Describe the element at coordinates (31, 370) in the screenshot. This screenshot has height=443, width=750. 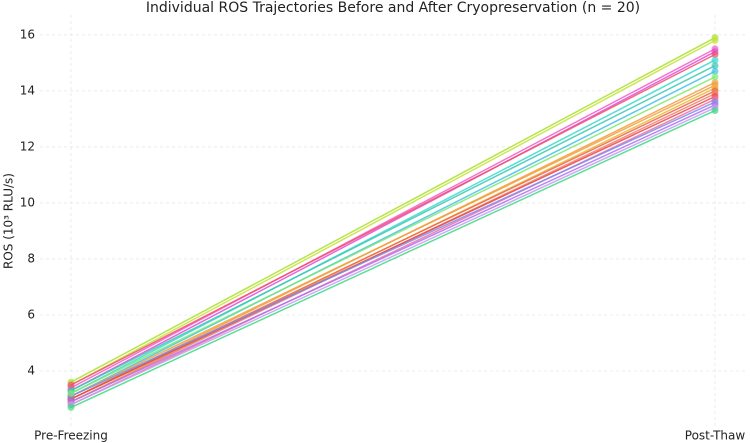
I see `y-tick-label: 4` at that location.